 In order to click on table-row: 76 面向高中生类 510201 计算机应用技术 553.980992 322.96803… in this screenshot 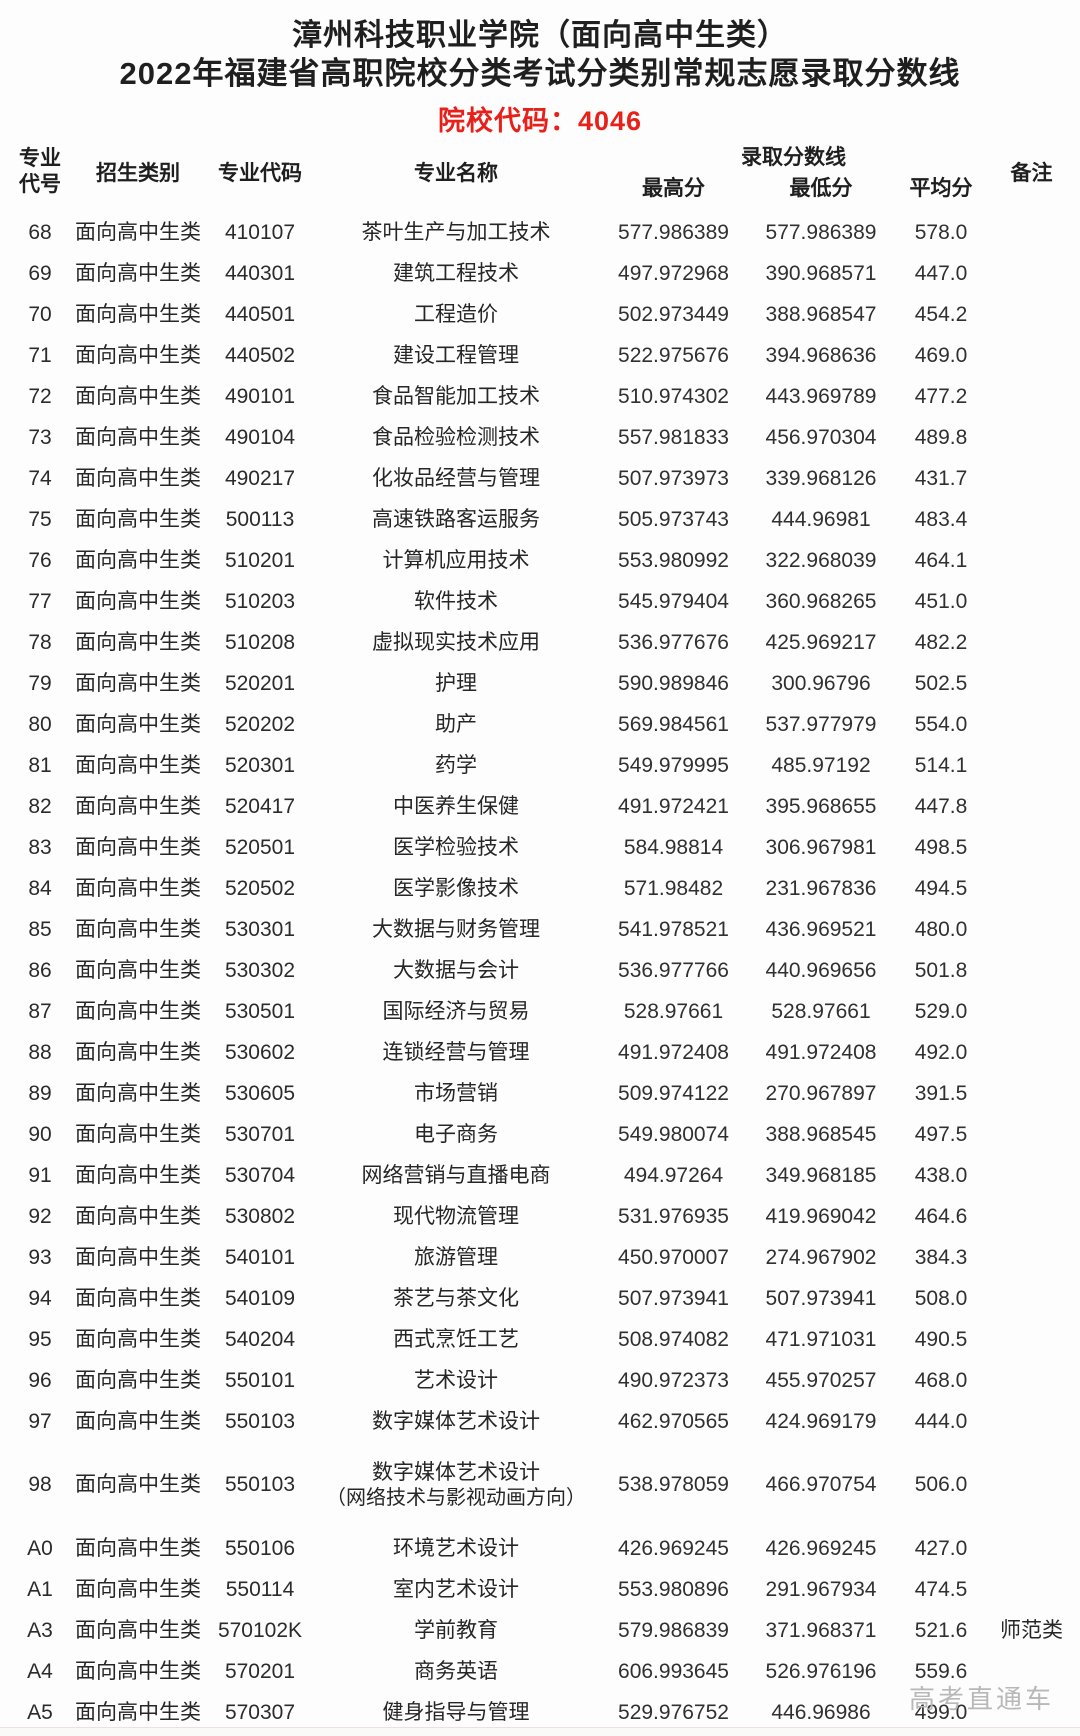, I will do `click(540, 560)`.